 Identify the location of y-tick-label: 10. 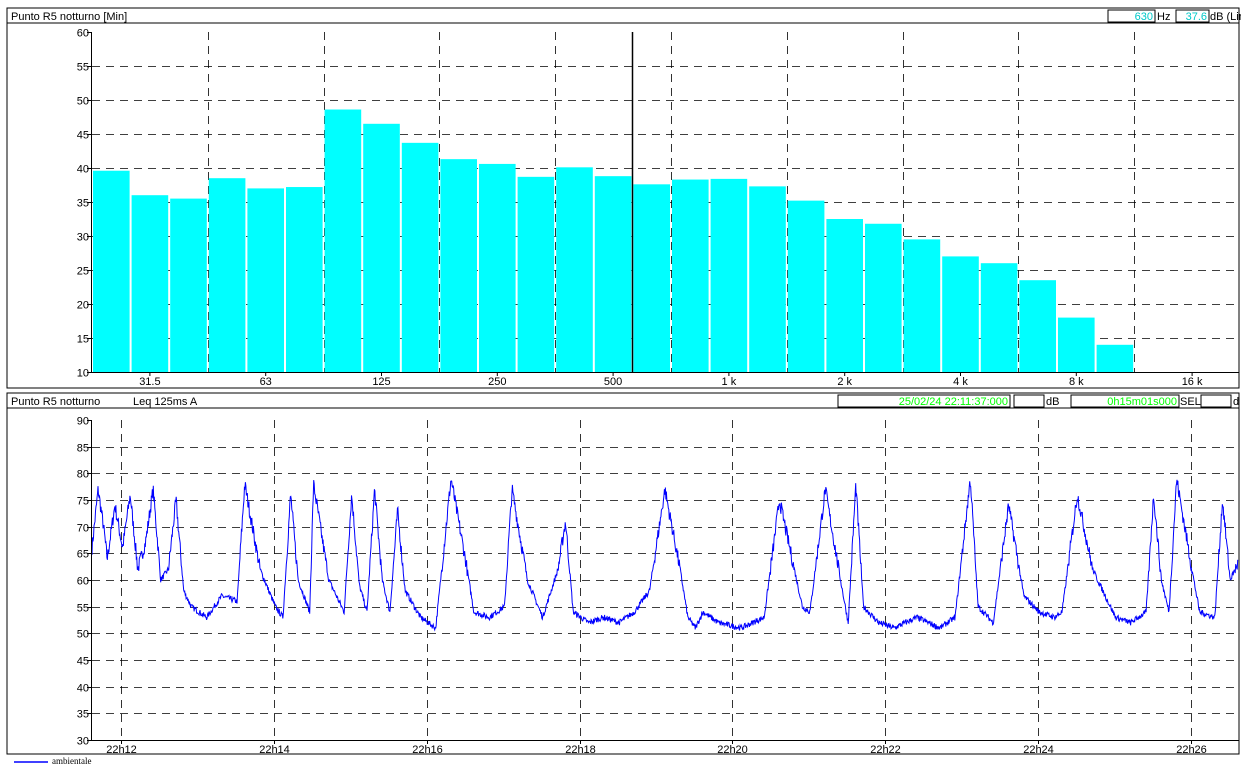
(83, 374).